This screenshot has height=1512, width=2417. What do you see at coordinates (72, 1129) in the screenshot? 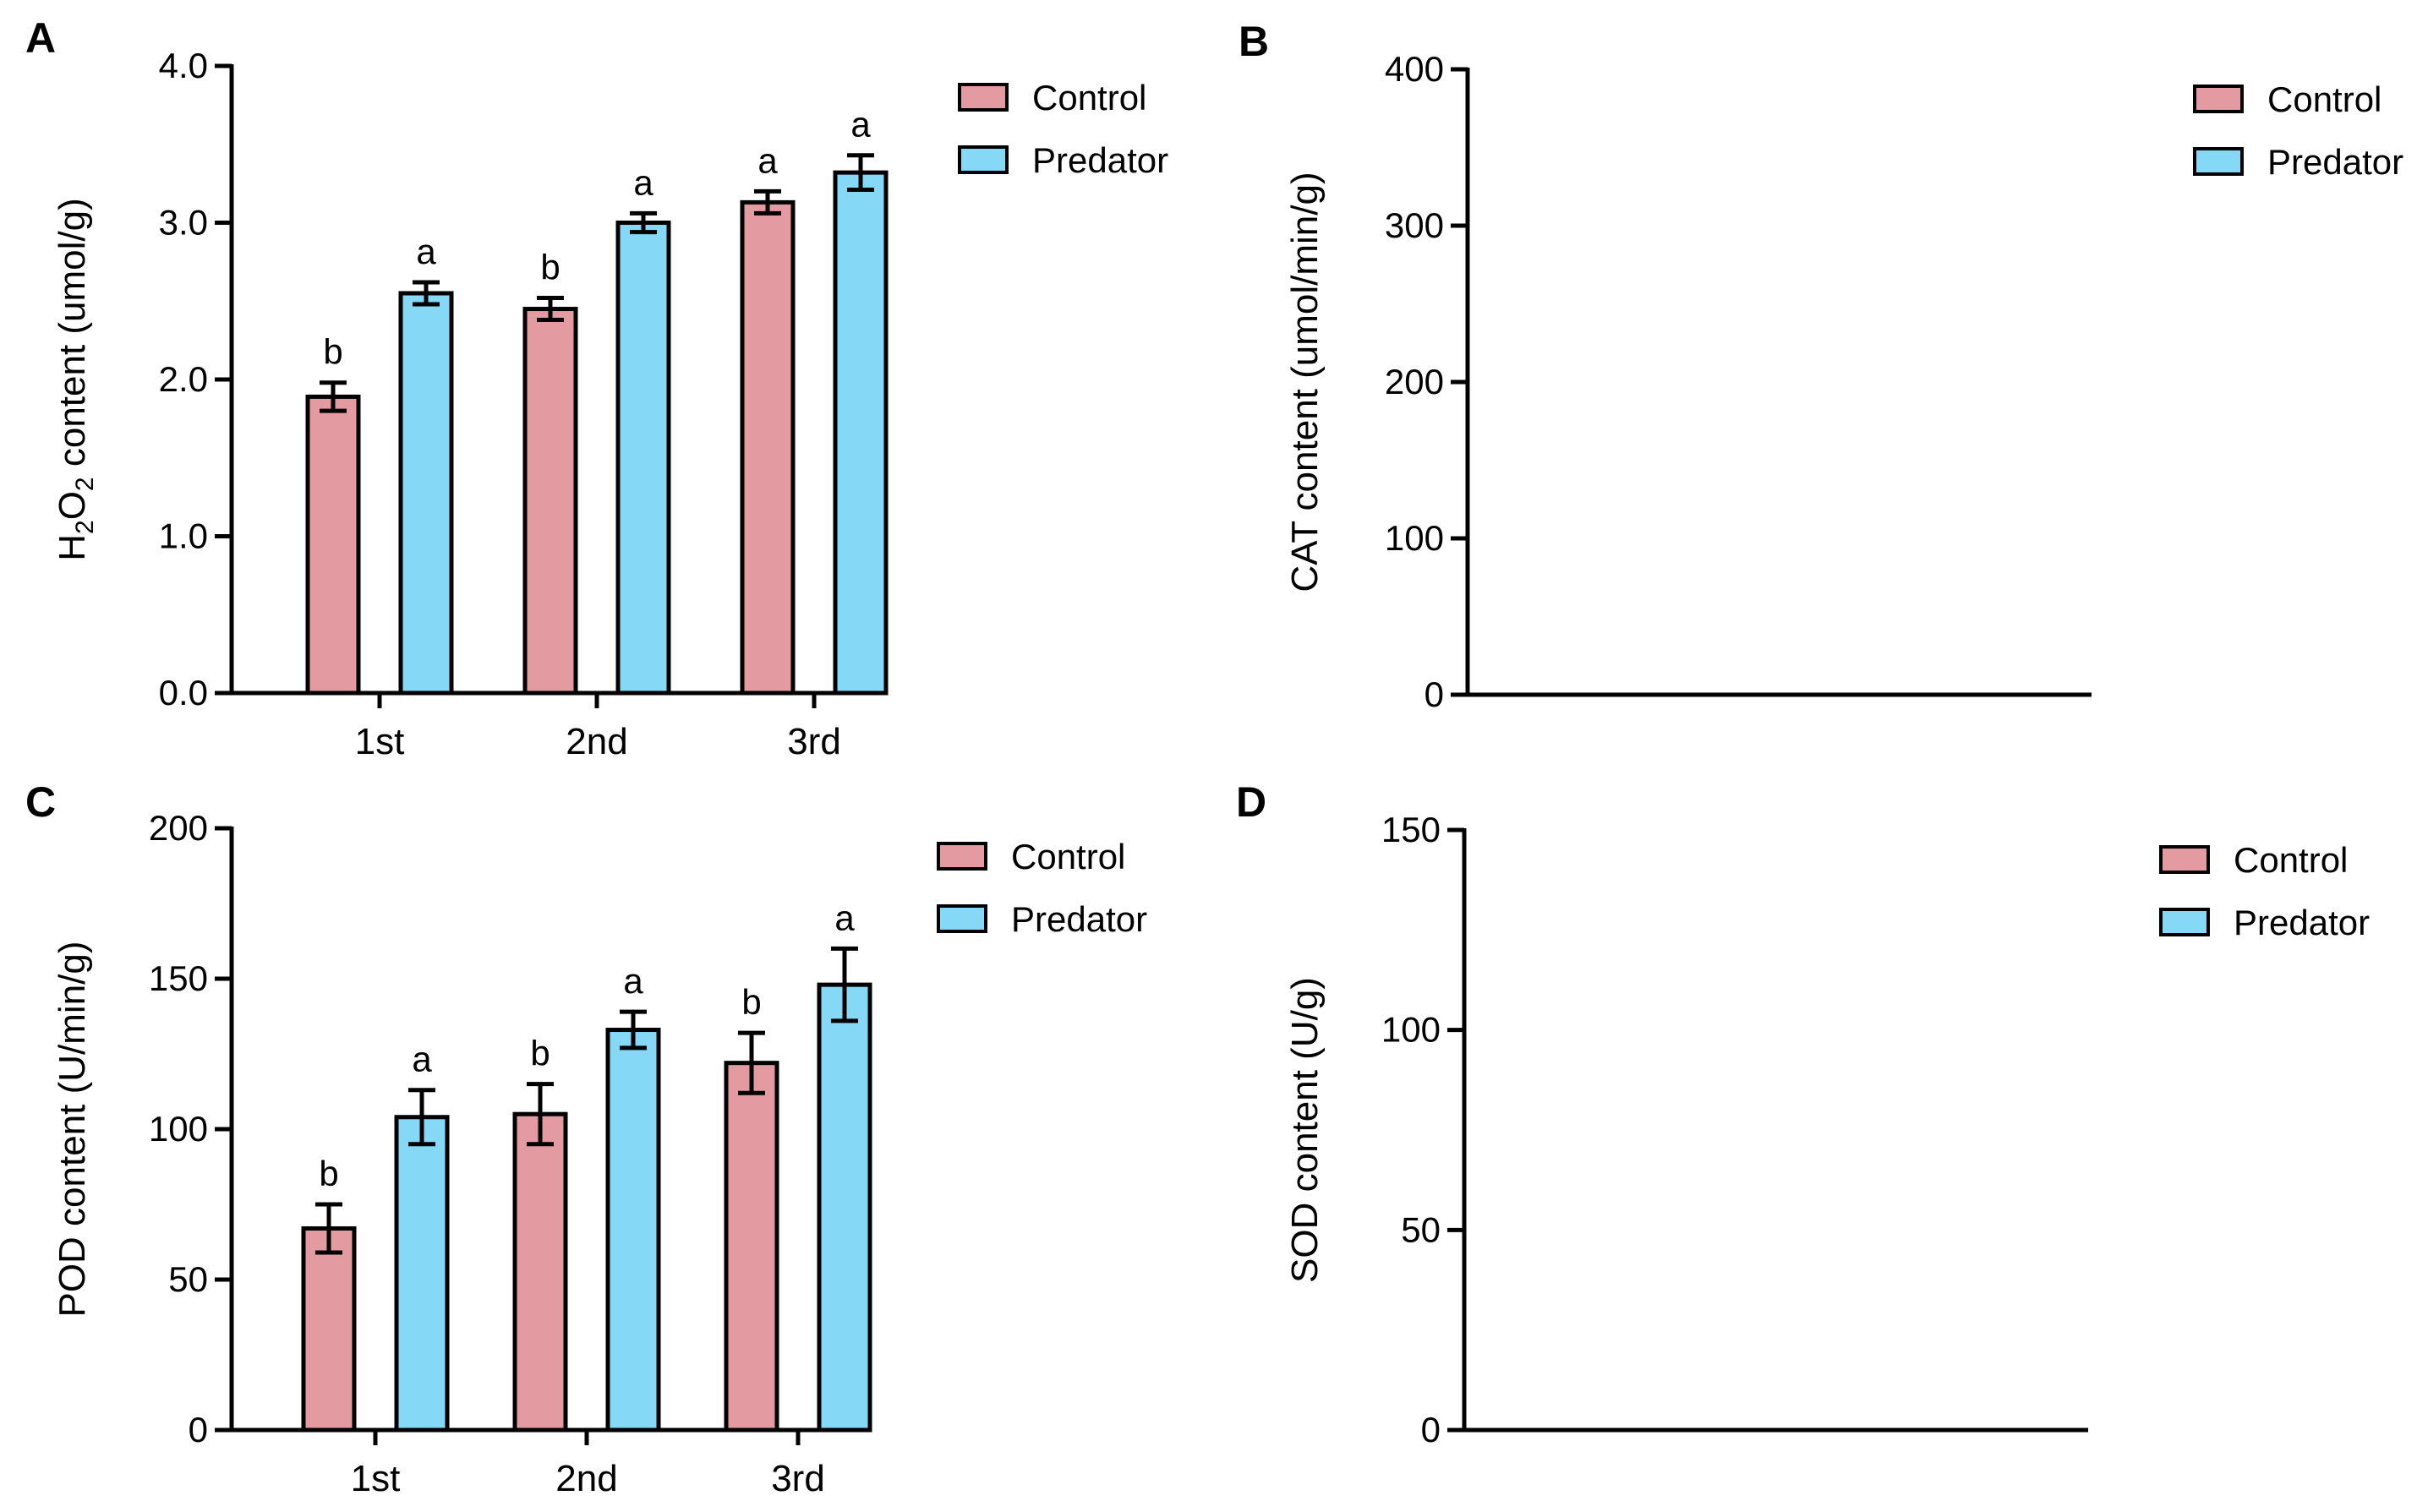
I see `y-axis-label: POD content (U/min/g)` at bounding box center [72, 1129].